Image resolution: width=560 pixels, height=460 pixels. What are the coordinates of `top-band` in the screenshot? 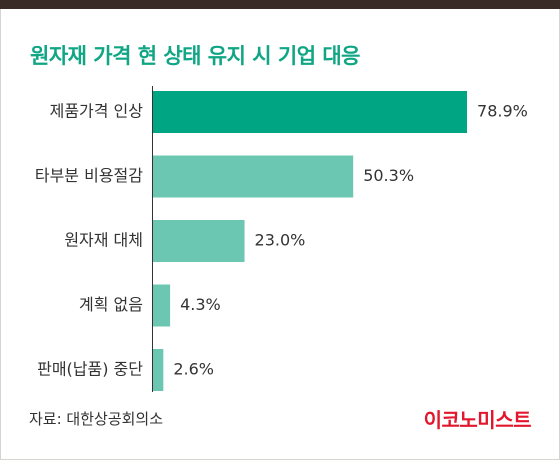 It's located at (280, 4).